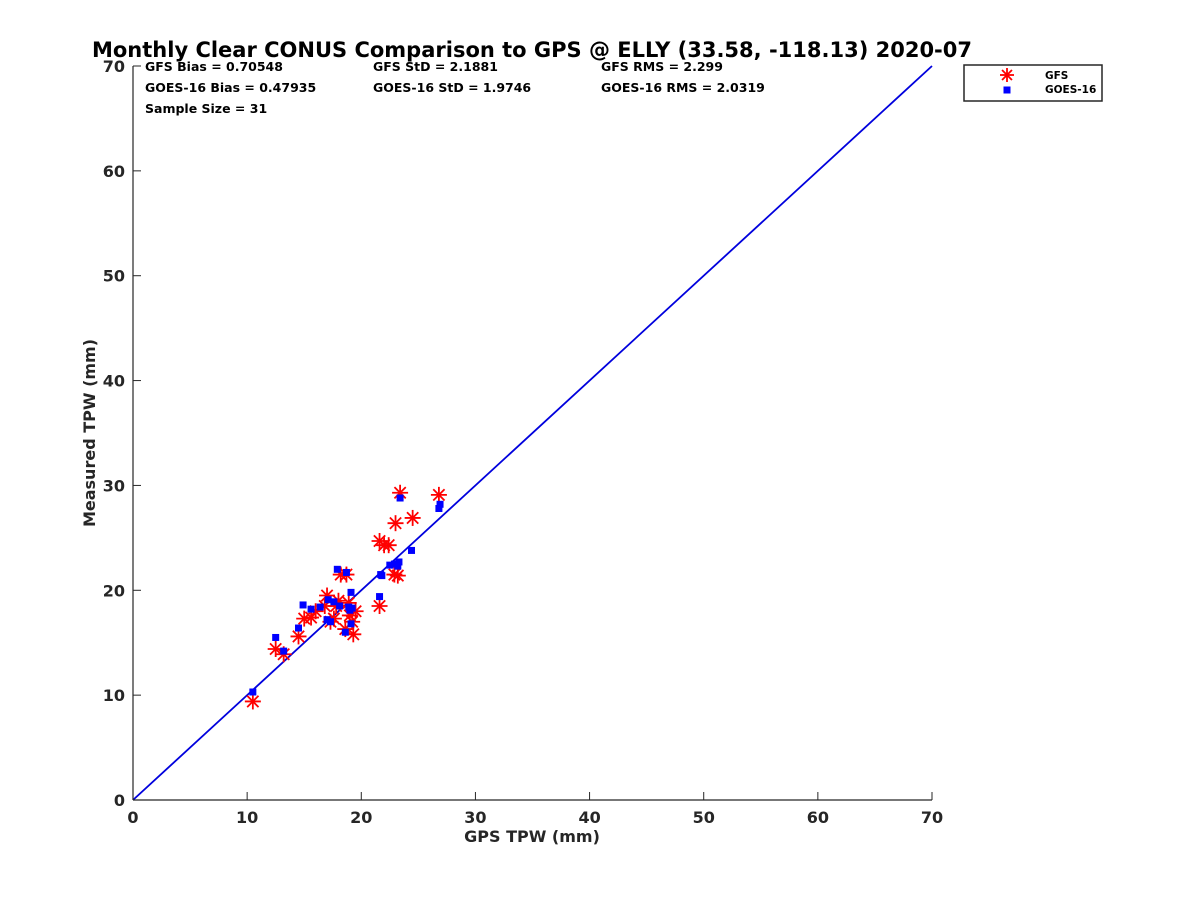  I want to click on y-tick-label: 20, so click(114, 590).